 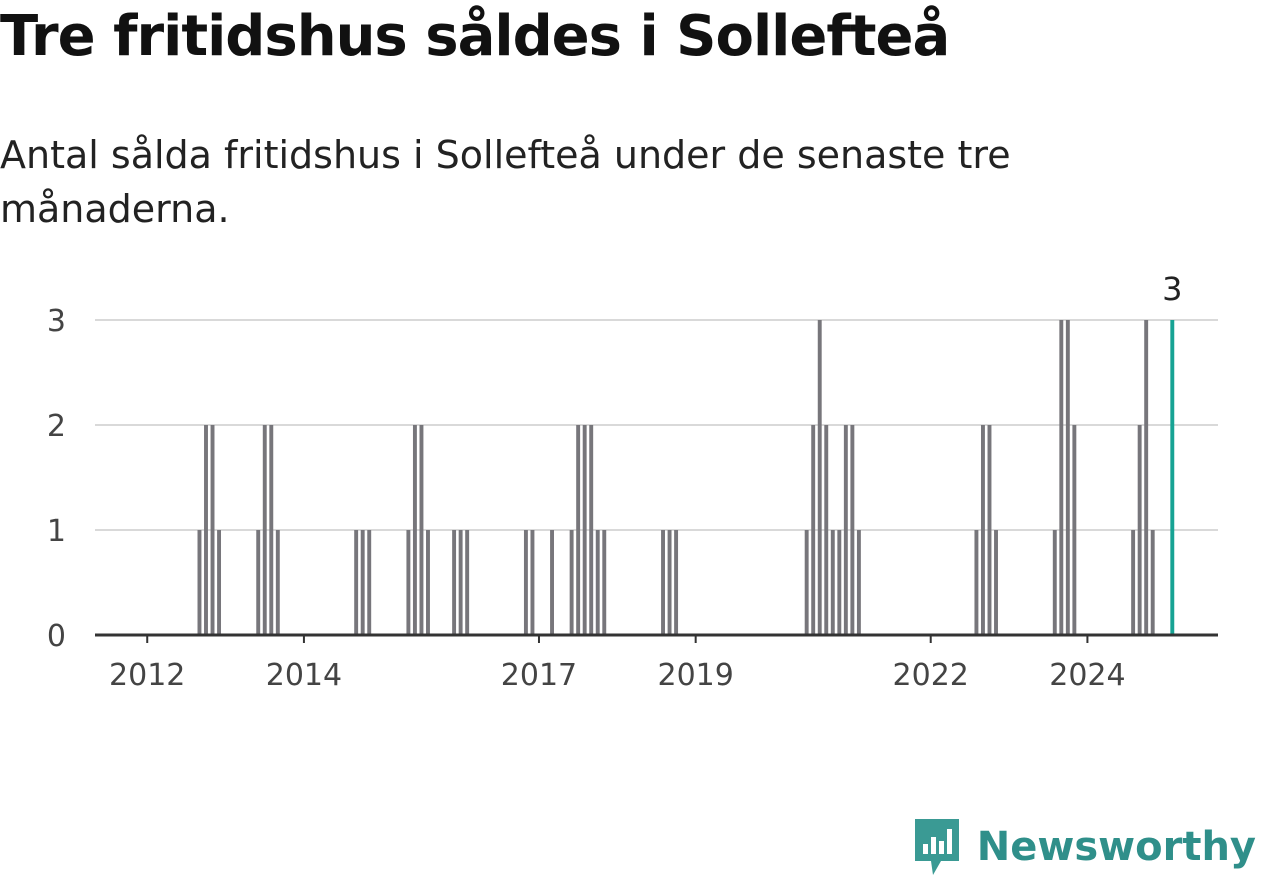 I want to click on x-tick-label: 2022, so click(x=931, y=675).